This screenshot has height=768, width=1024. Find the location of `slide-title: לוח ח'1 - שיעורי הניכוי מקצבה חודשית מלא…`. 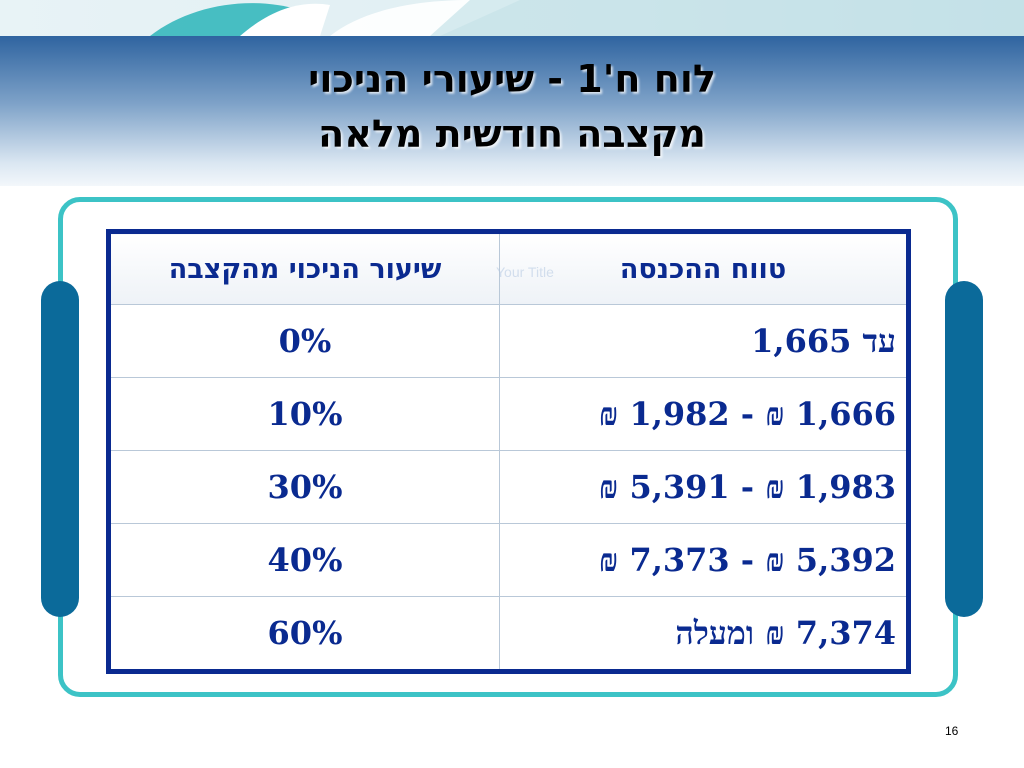

slide-title: לוח ח'1 - שיעורי הניכוי מקצבה חודשית מלא… is located at coordinates (512, 107).